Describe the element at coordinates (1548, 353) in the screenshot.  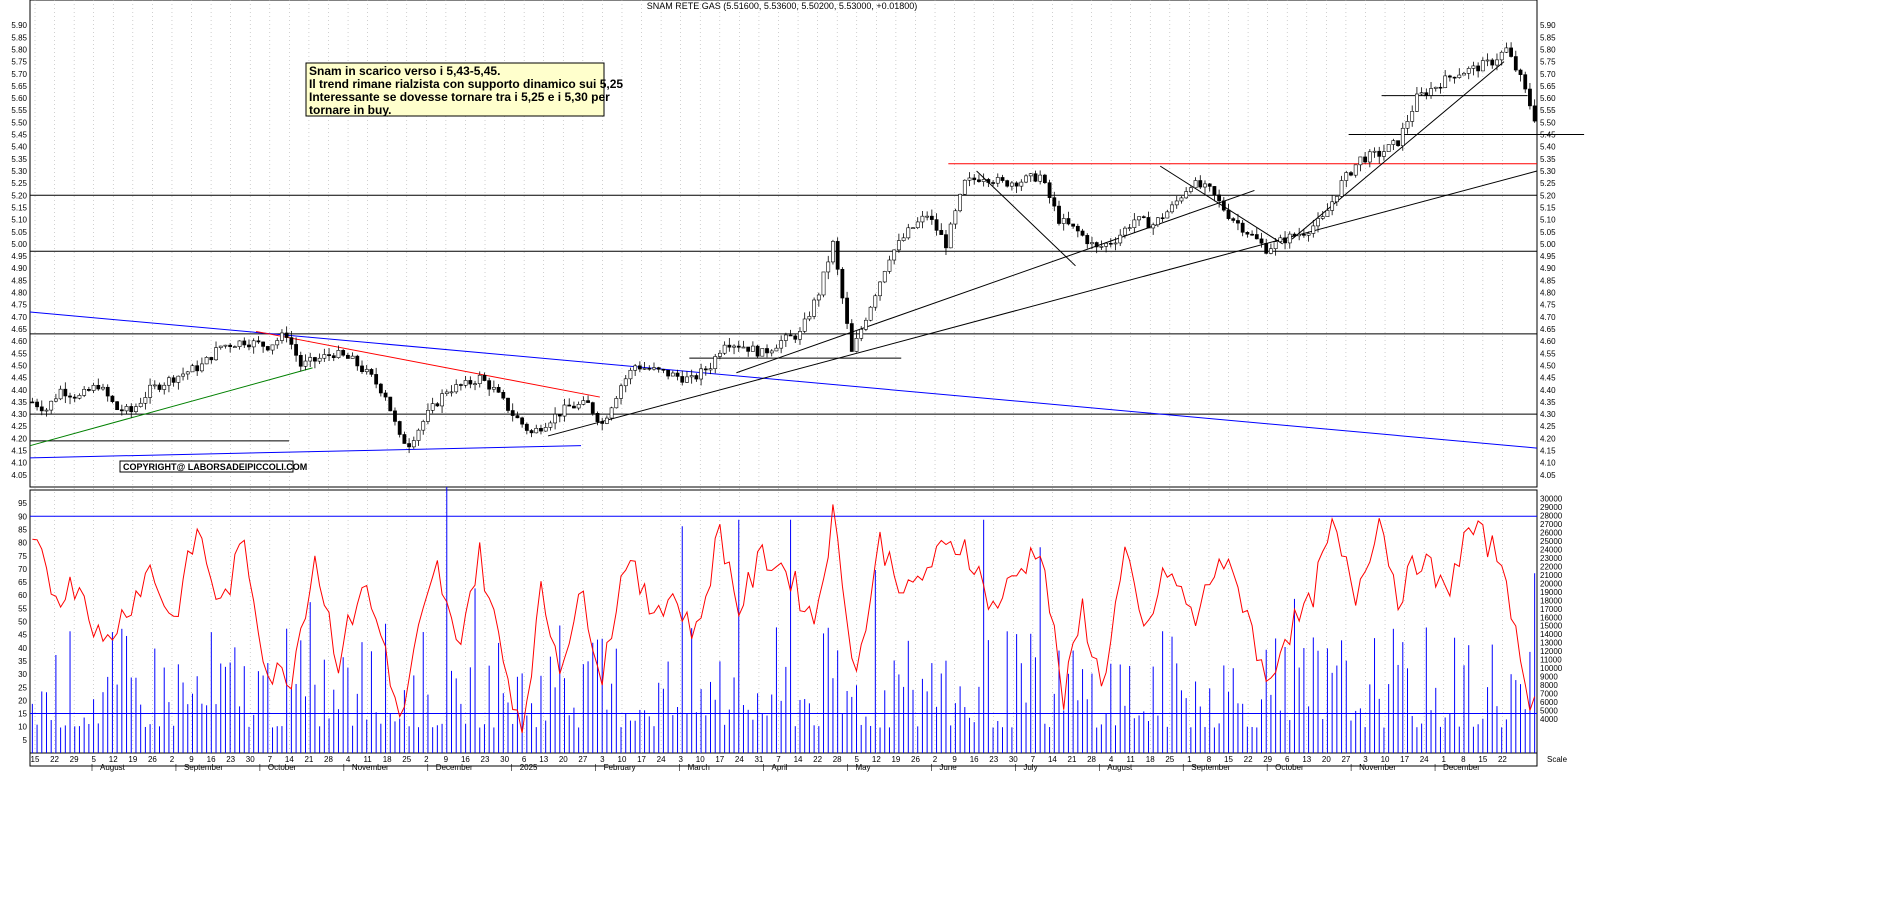
I see `price-tick-label-right: 4.55` at that location.